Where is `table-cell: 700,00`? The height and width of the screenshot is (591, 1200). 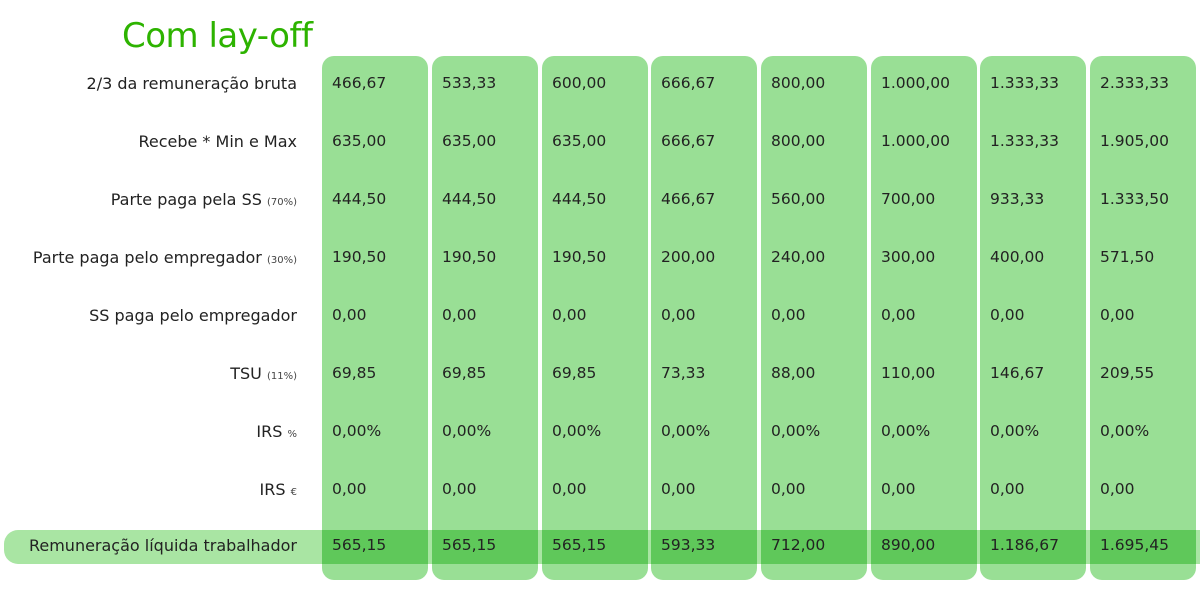 table-cell: 700,00 is located at coordinates (908, 199).